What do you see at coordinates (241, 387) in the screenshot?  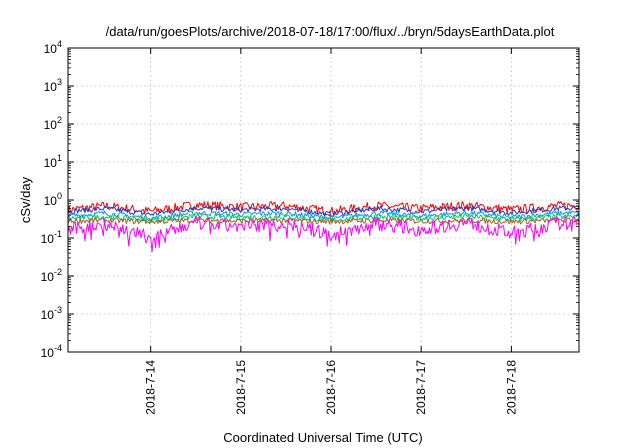 I see `x-tick-label: 2018-7-15` at bounding box center [241, 387].